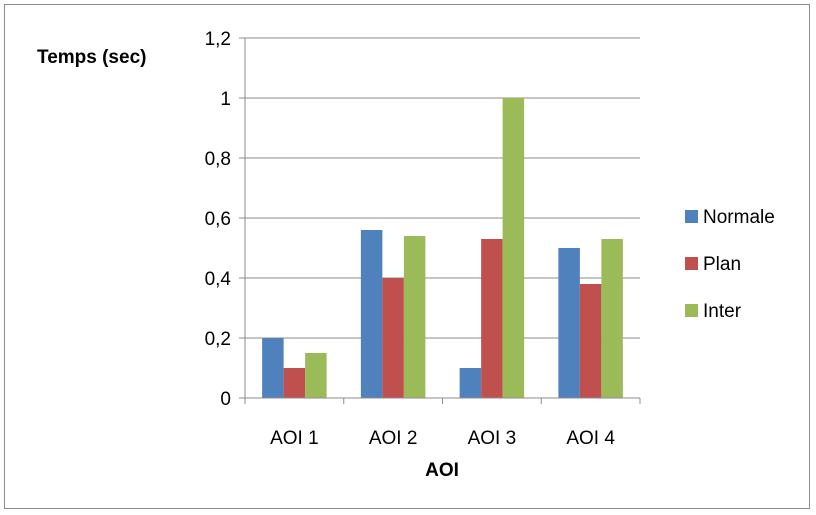 The height and width of the screenshot is (515, 816). I want to click on legend-label-inter: Inter, so click(722, 311).